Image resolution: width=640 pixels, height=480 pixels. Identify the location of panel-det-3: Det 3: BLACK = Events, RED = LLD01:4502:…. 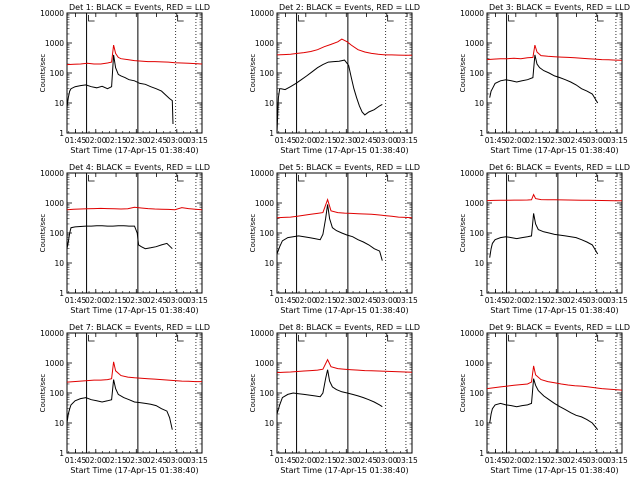
(544, 79).